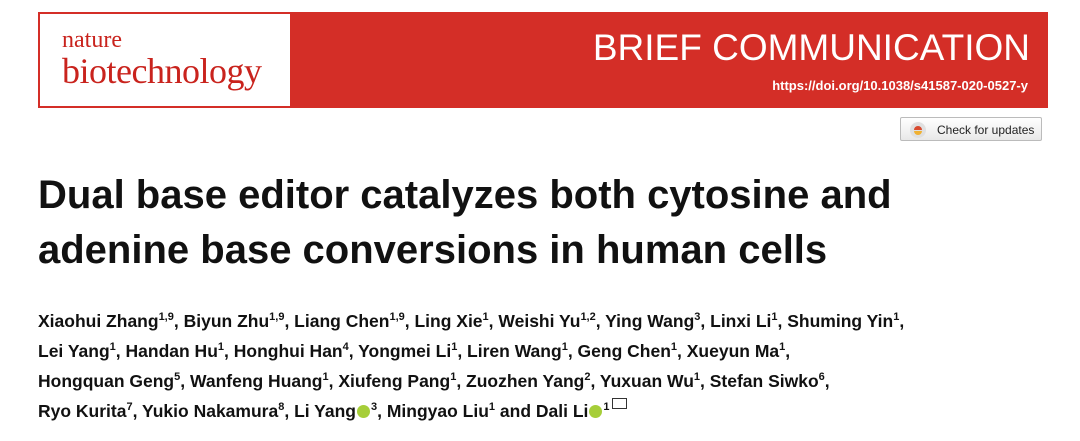 The image size is (1080, 441). Describe the element at coordinates (741, 321) in the screenshot. I see `author-name: Linxi Li` at that location.